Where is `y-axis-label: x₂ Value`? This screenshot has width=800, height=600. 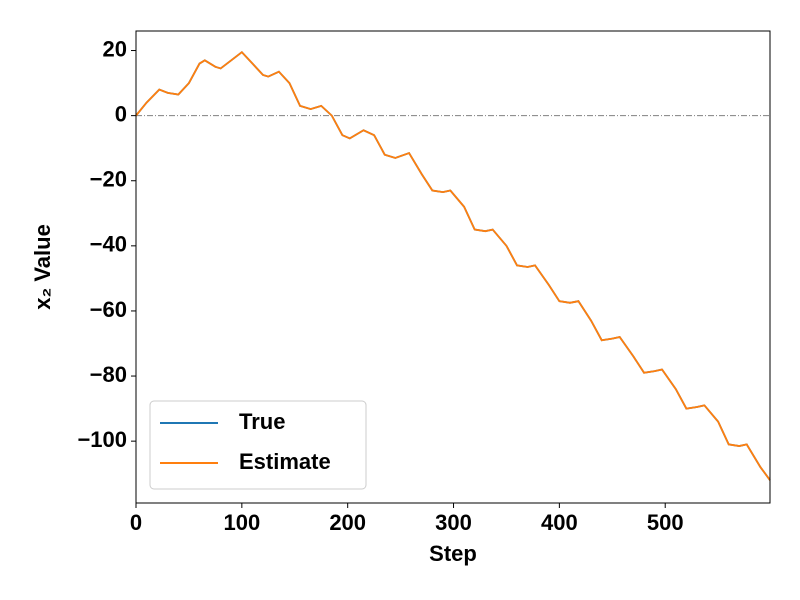 y-axis-label: x₂ Value is located at coordinates (42, 267).